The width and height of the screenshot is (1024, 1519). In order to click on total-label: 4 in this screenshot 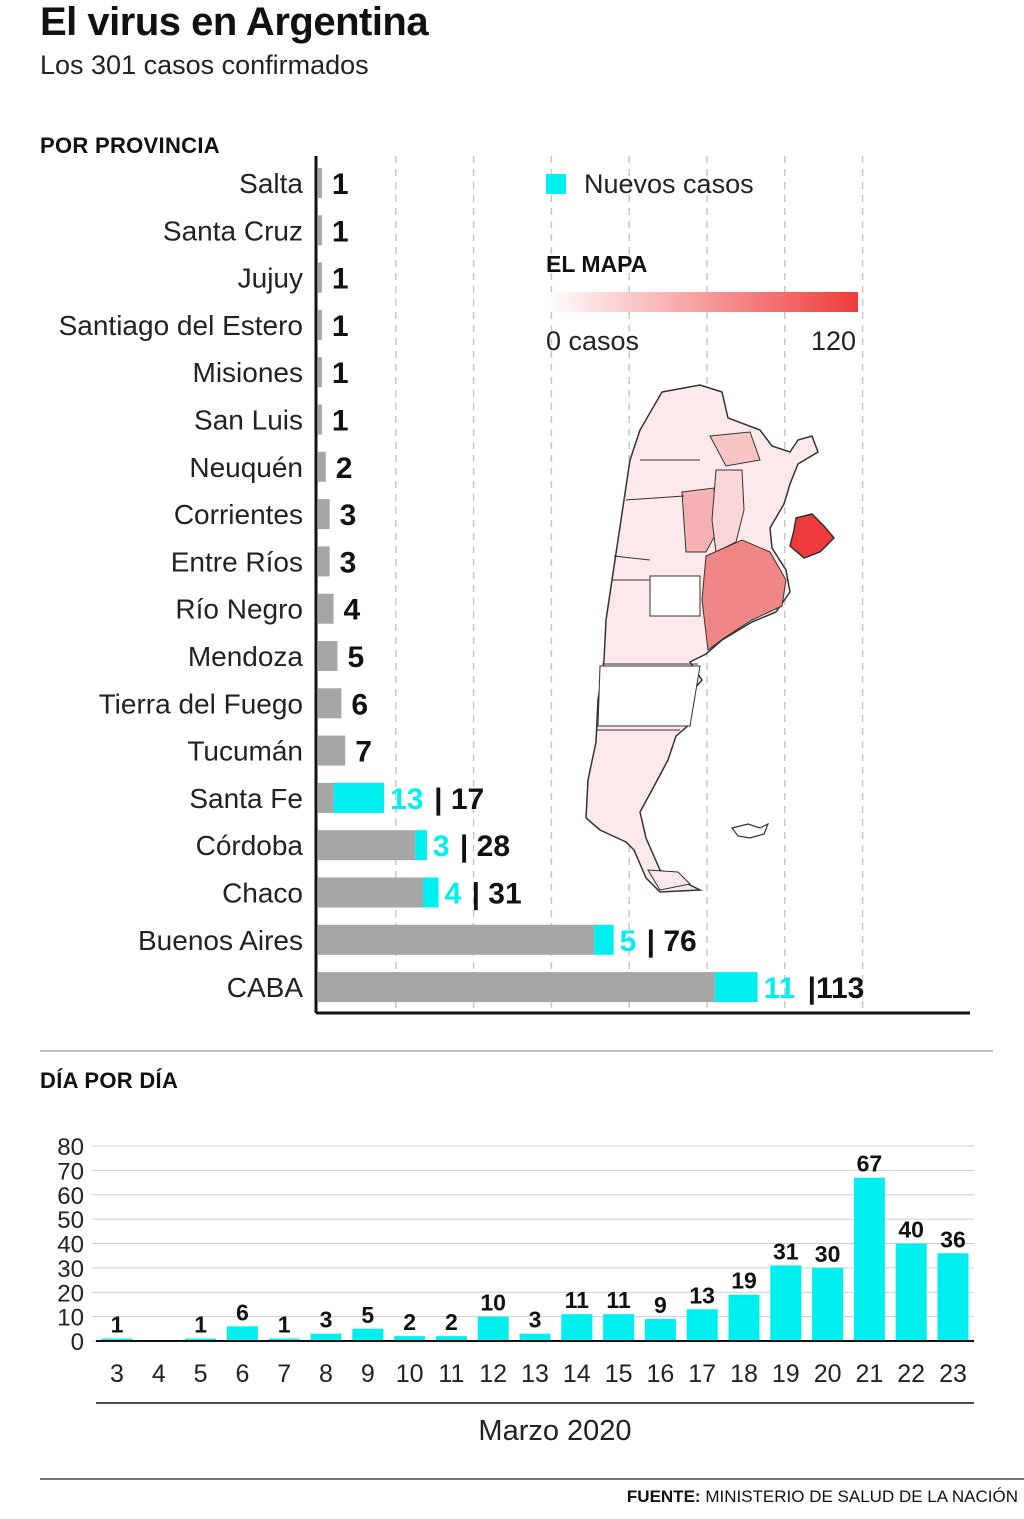, I will do `click(352, 610)`.